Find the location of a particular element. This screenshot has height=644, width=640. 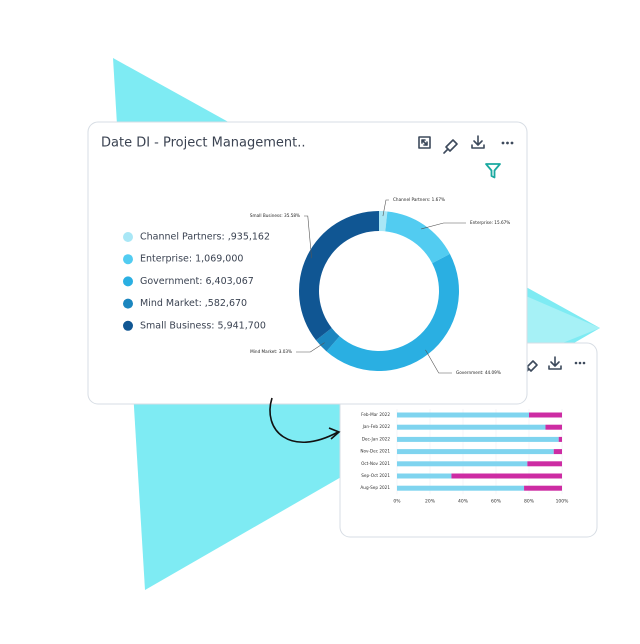

data-label: Enterprise: 15.67% is located at coordinates (490, 222).